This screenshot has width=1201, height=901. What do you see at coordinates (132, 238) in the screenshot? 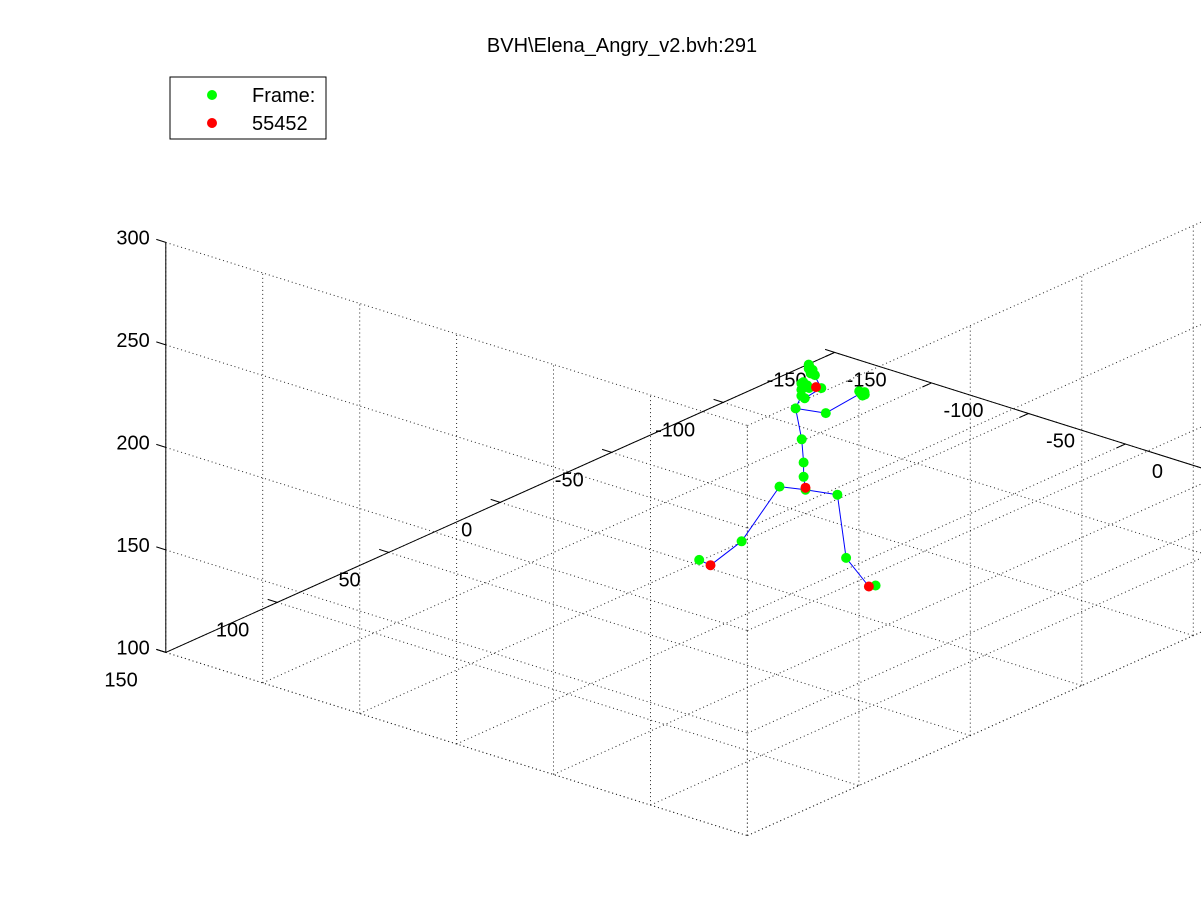
I see `z-tick-label: 300` at bounding box center [132, 238].